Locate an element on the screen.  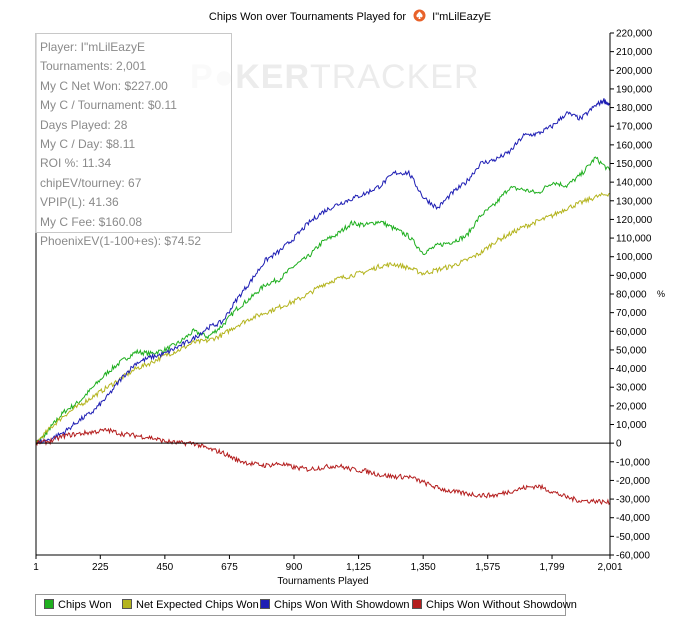
stat-player: Player: I"mLilEazyE is located at coordinates (92, 47).